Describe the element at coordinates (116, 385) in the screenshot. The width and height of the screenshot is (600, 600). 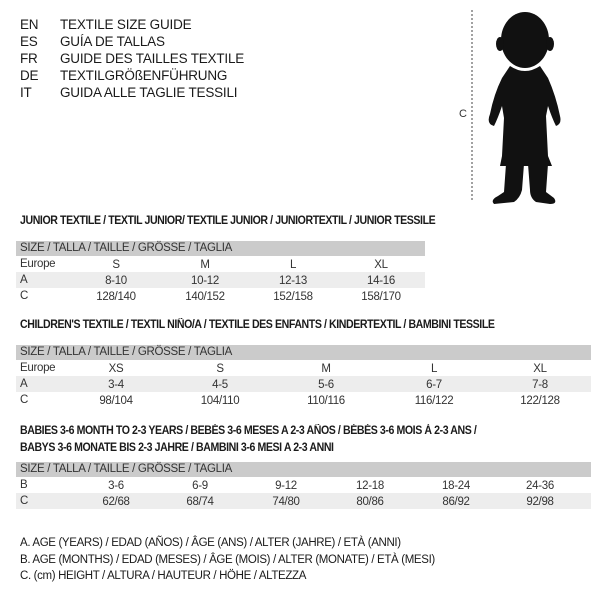
I see `table-cell: 3-4` at that location.